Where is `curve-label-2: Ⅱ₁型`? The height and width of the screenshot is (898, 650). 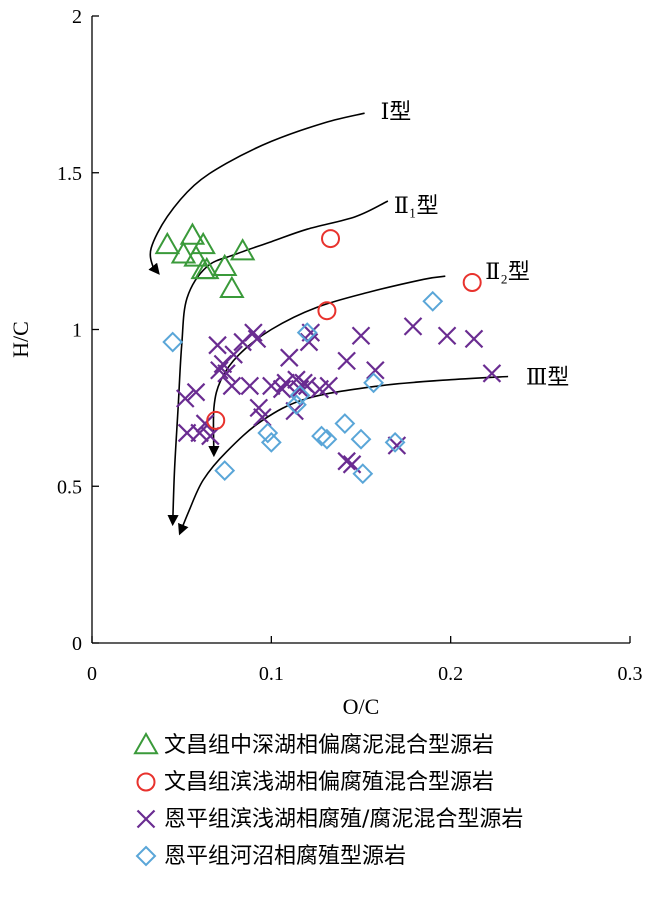 curve-label-2: Ⅱ₁型 is located at coordinates (416, 205).